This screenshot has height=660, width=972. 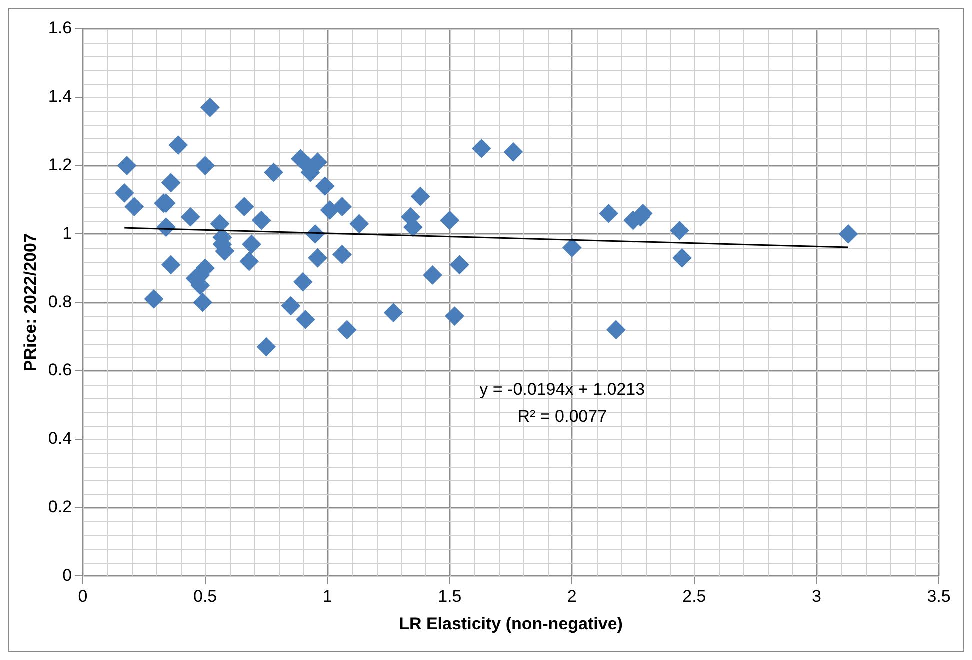 What do you see at coordinates (60, 28) in the screenshot?
I see `y-tick-label: 1.6` at bounding box center [60, 28].